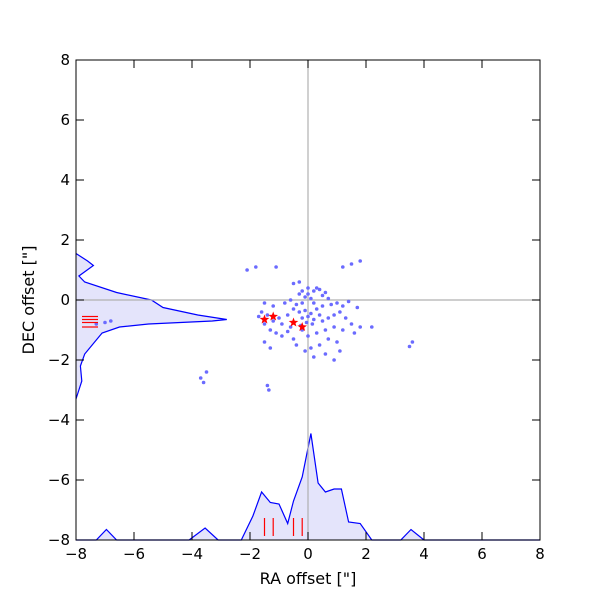 Image resolution: width=600 pixels, height=600 pixels. What do you see at coordinates (308, 578) in the screenshot?
I see `x-axis-label: RA offset ["]` at bounding box center [308, 578].